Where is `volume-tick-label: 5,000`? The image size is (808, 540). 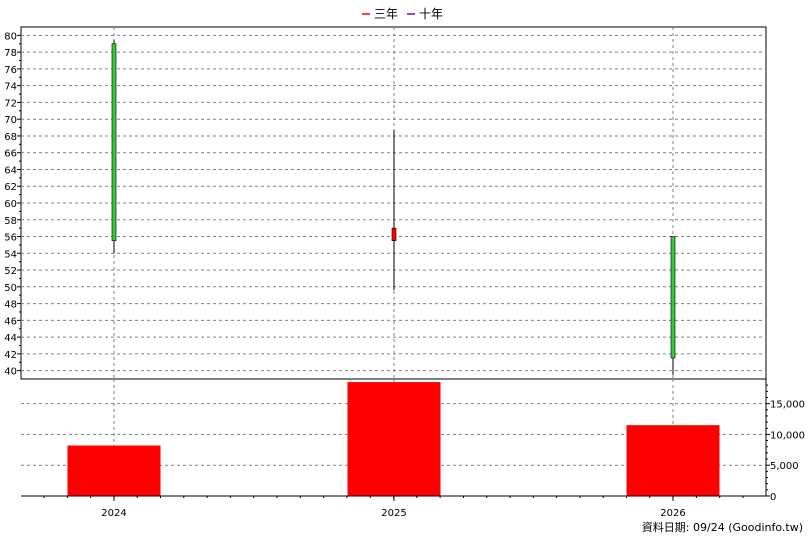 volume-tick-label: 5,000 is located at coordinates (784, 466).